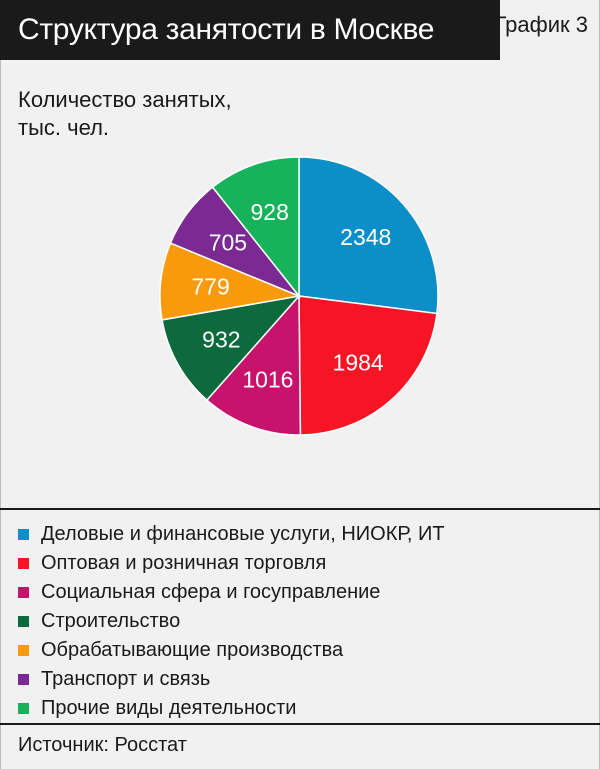  I want to click on legend-item-7: Прочие виды деятельности, so click(231, 708).